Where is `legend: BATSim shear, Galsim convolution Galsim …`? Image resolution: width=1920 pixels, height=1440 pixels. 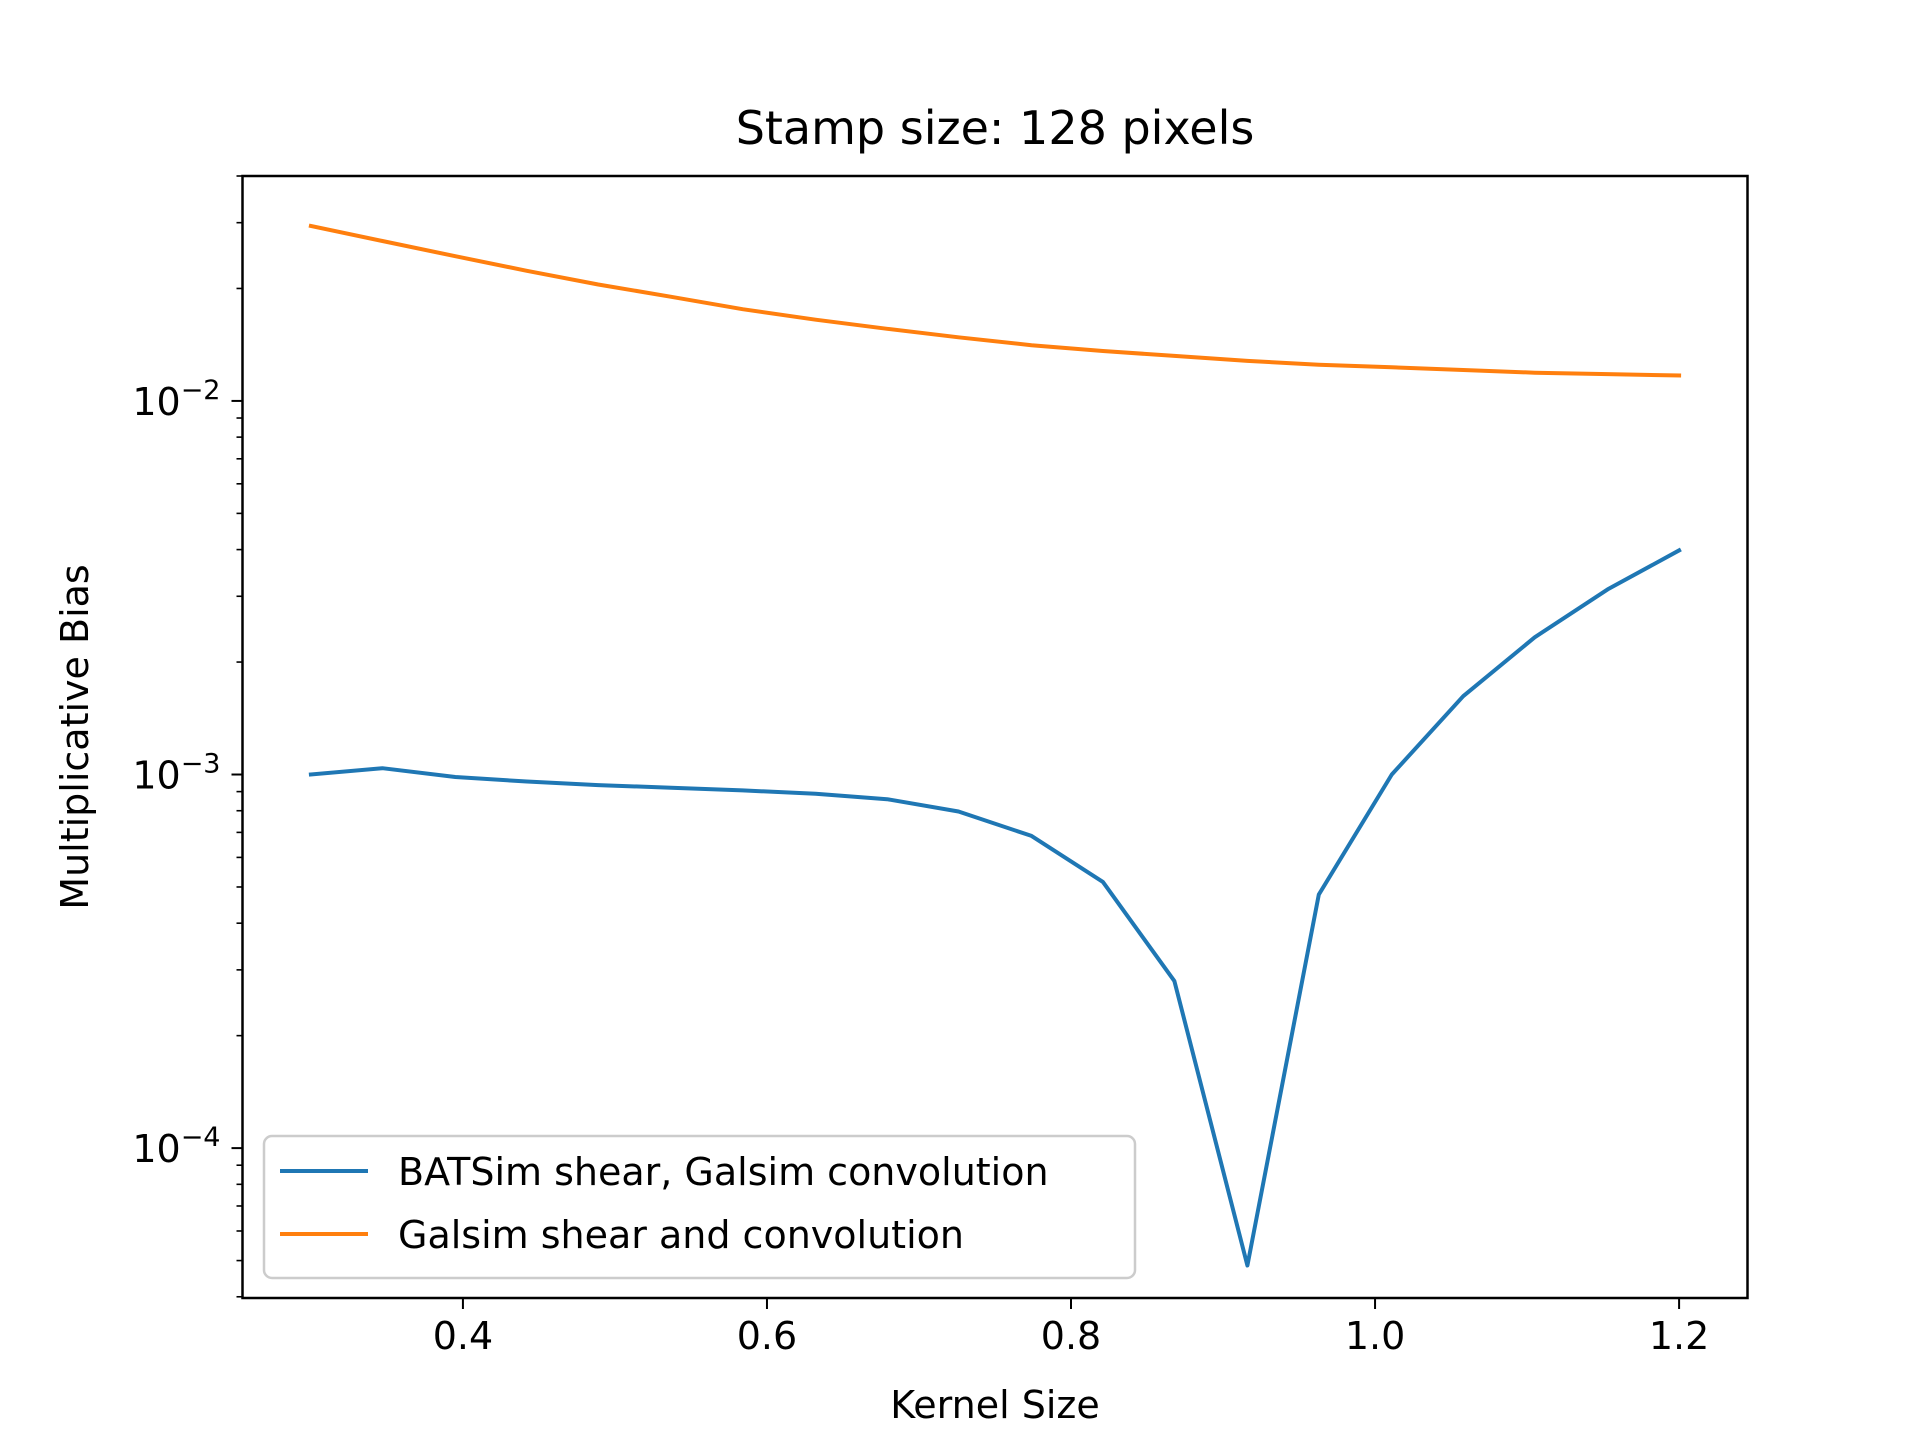
legend: BATSim shear, Galsim convolution Galsim … is located at coordinates (699, 1207).